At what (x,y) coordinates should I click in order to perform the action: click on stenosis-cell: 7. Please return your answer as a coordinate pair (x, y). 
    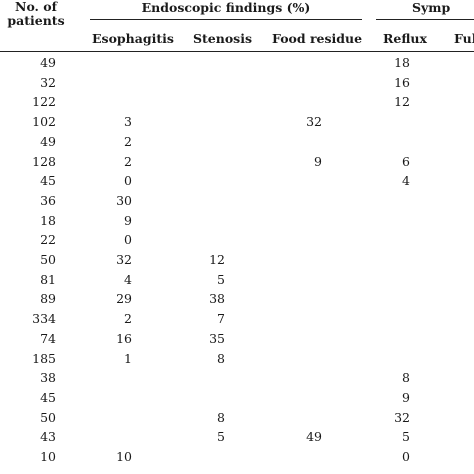
    Looking at the image, I should click on (221, 319).